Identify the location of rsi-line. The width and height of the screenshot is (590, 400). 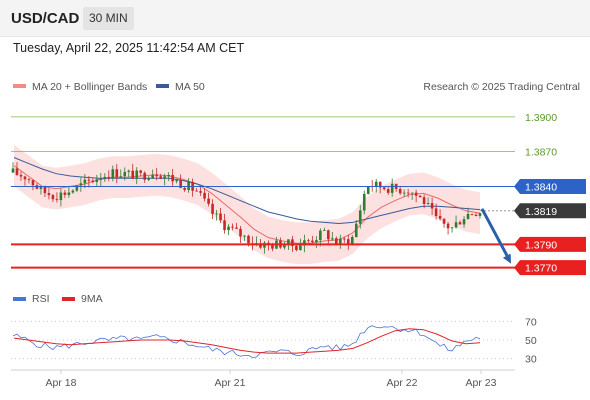
(246, 341).